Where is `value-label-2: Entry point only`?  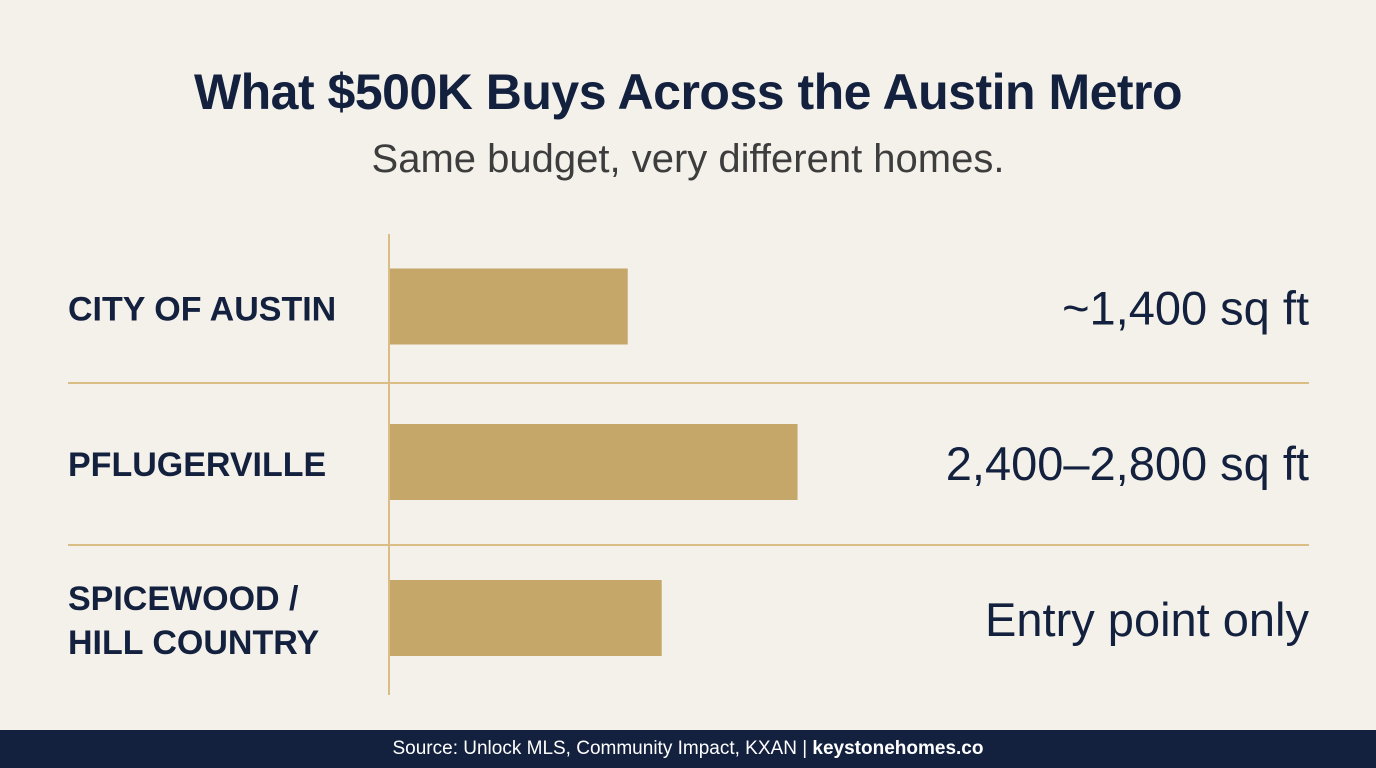
value-label-2: Entry point only is located at coordinates (1147, 619).